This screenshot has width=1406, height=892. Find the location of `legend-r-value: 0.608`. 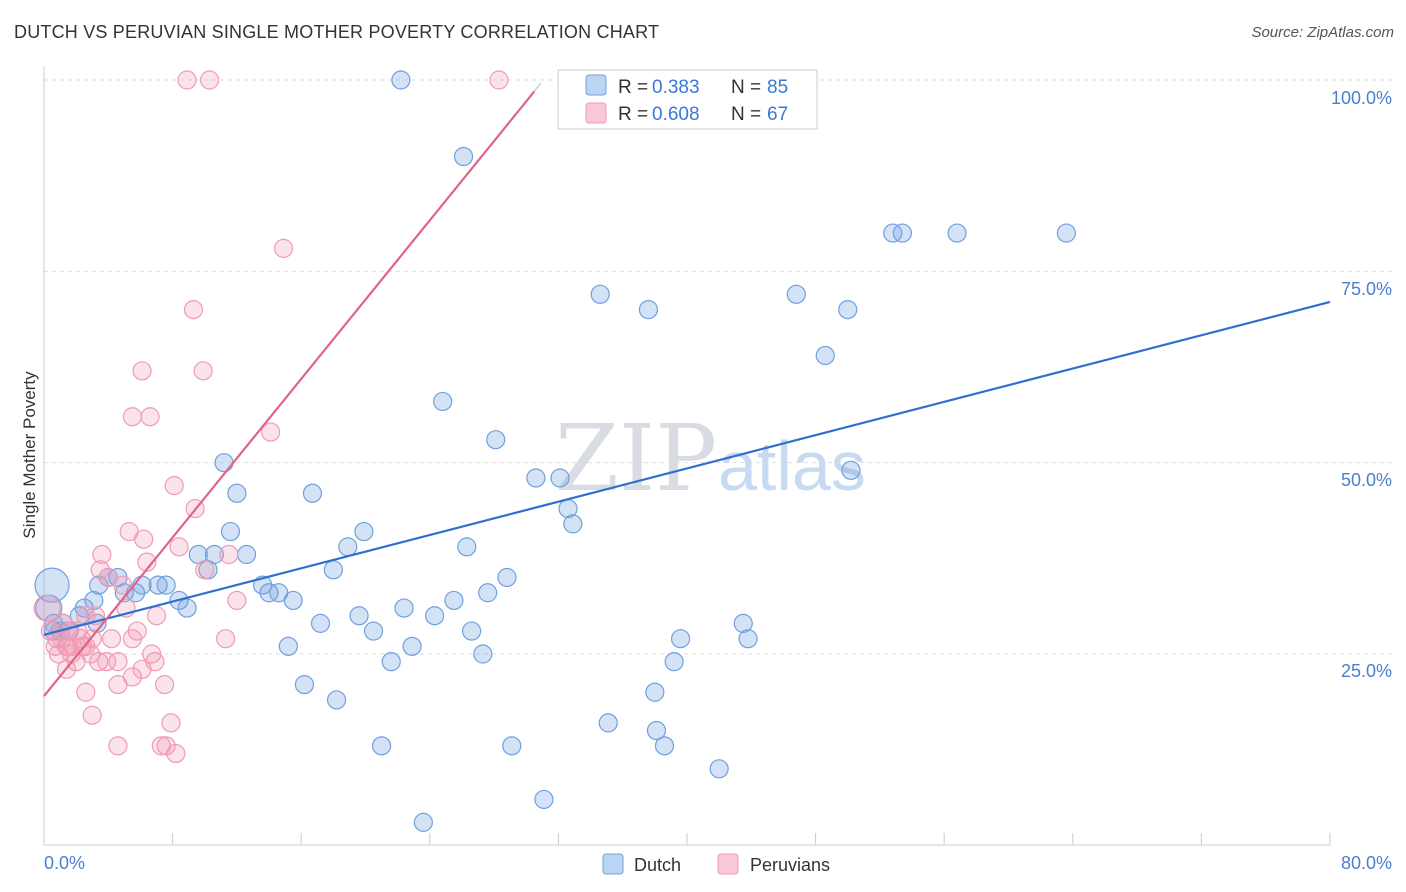

legend-r-value: 0.608 is located at coordinates (676, 114).